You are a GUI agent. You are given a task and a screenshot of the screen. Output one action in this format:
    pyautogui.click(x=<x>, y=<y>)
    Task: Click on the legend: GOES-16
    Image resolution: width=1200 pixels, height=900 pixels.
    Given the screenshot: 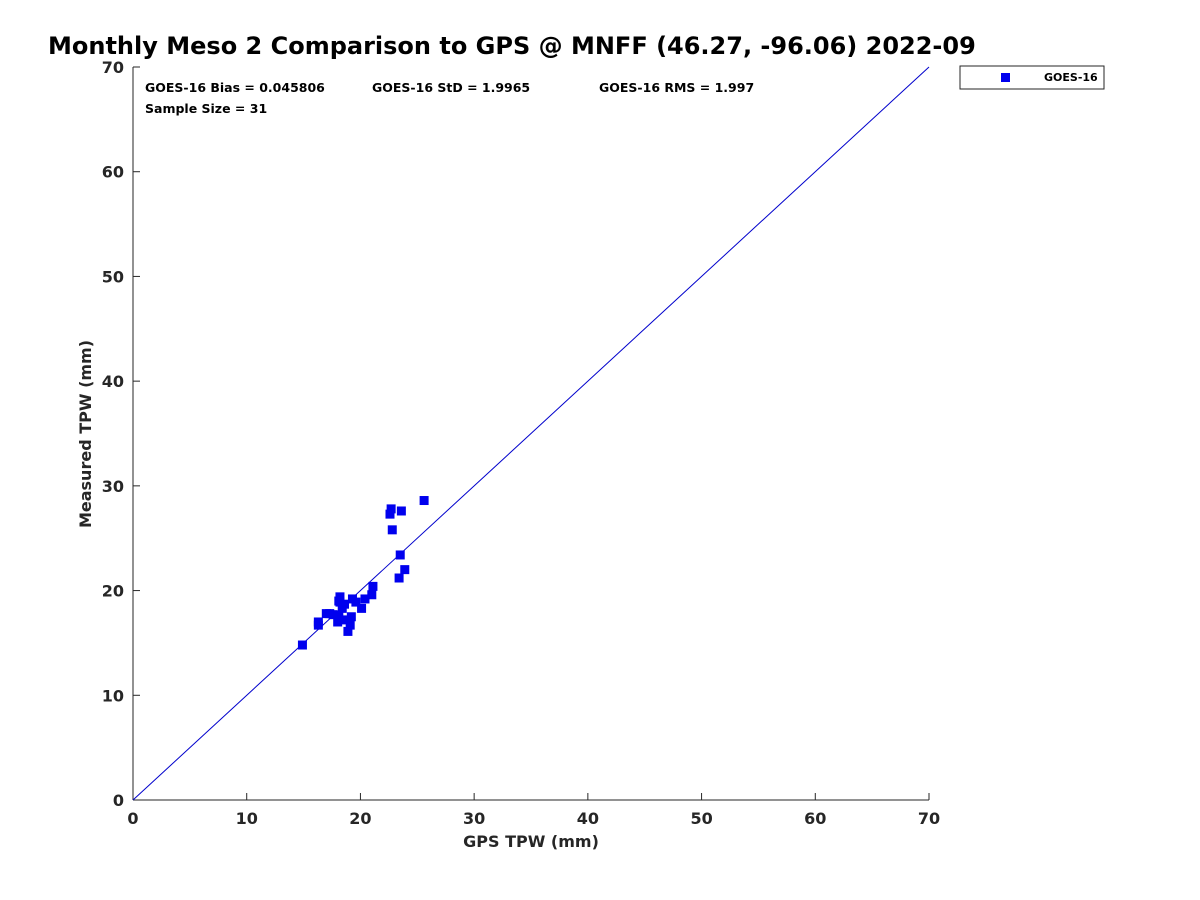 What is the action you would take?
    pyautogui.click(x=1032, y=77)
    